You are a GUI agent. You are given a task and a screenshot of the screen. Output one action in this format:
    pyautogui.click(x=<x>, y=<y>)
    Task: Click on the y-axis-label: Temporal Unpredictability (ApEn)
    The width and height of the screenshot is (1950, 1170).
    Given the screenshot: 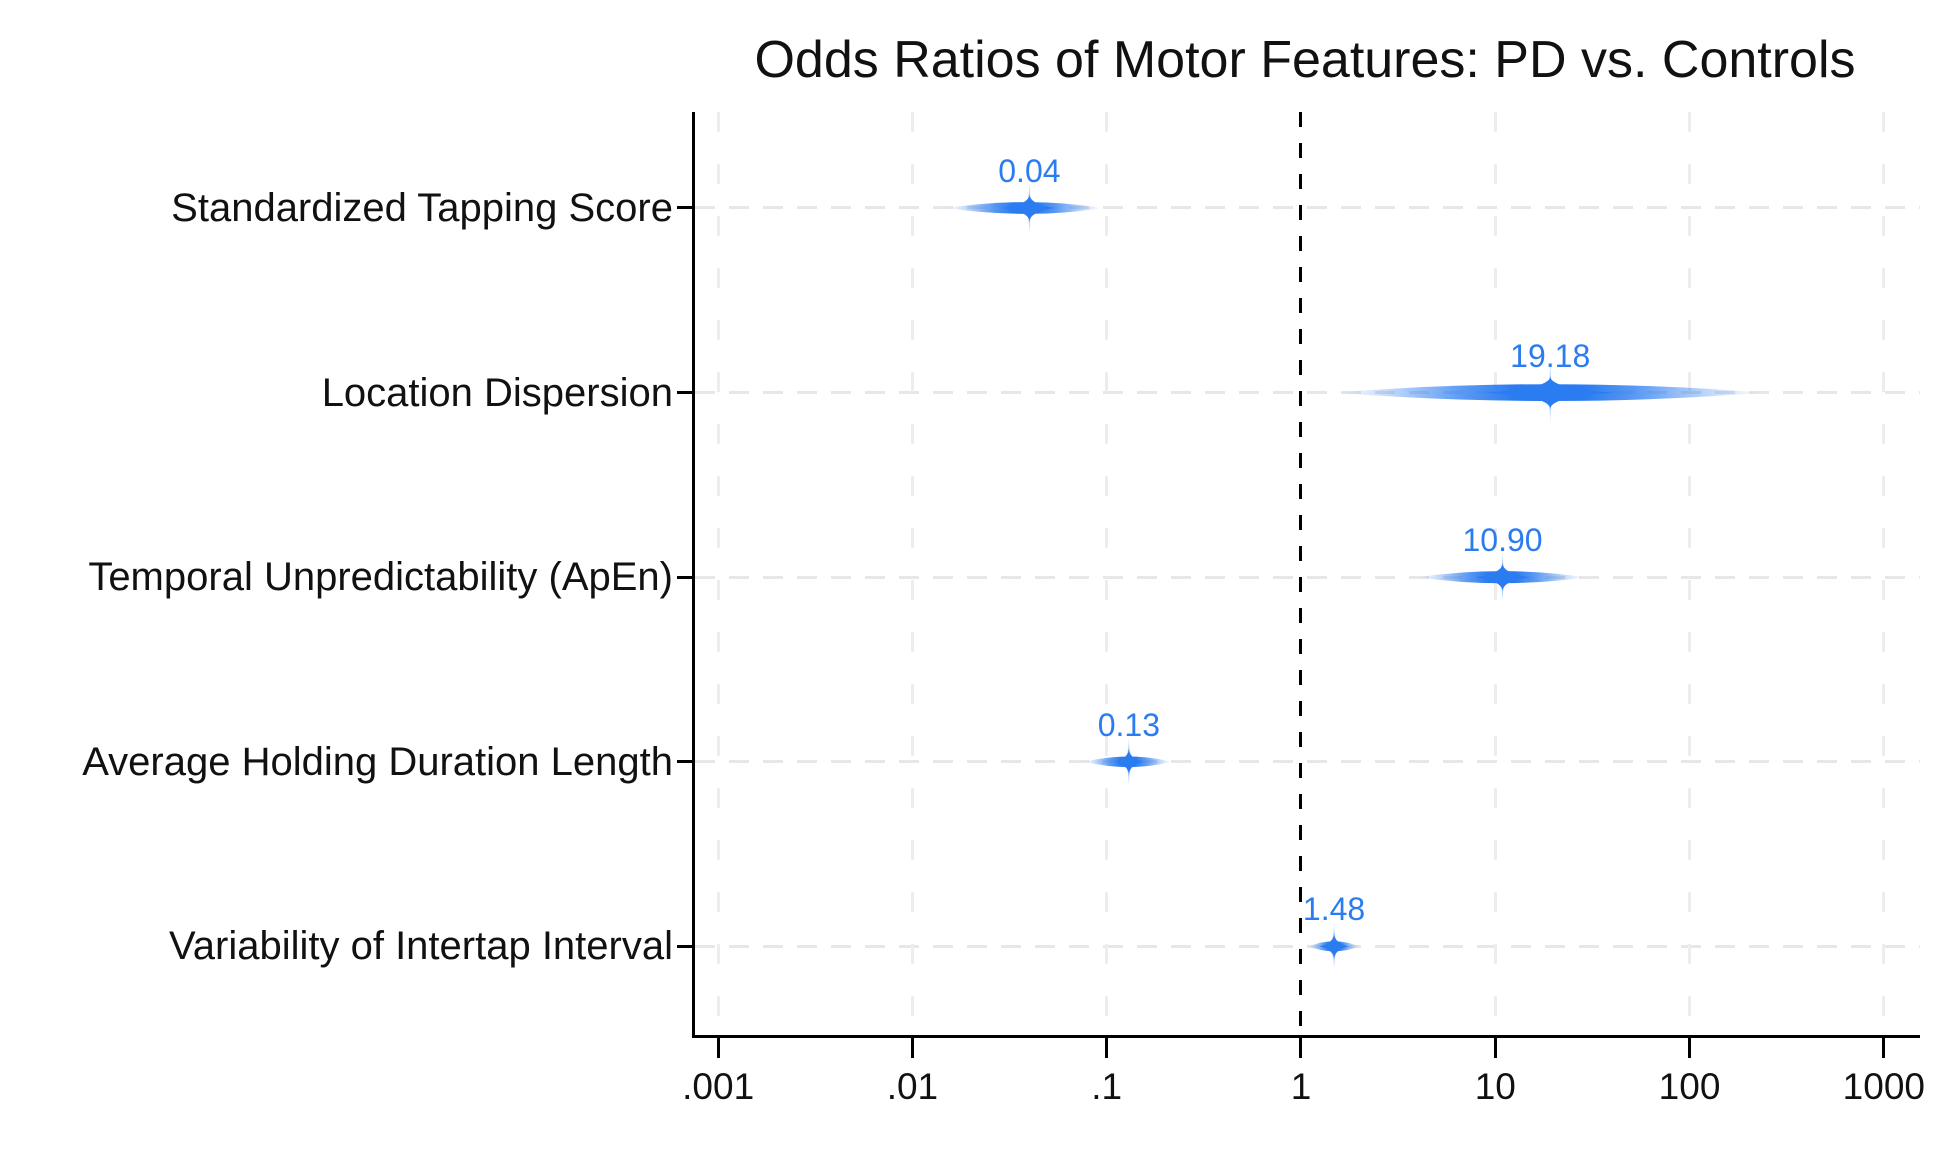 What is the action you would take?
    pyautogui.click(x=380, y=577)
    